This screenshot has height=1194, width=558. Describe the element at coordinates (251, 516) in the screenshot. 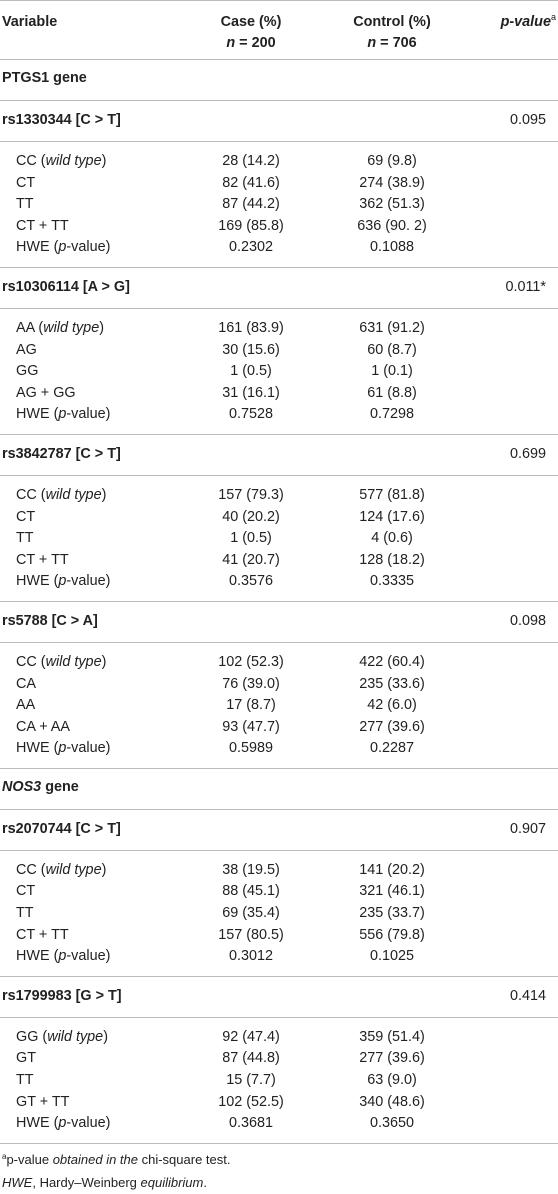

I see `case-value: 40 (20.2)` at that location.